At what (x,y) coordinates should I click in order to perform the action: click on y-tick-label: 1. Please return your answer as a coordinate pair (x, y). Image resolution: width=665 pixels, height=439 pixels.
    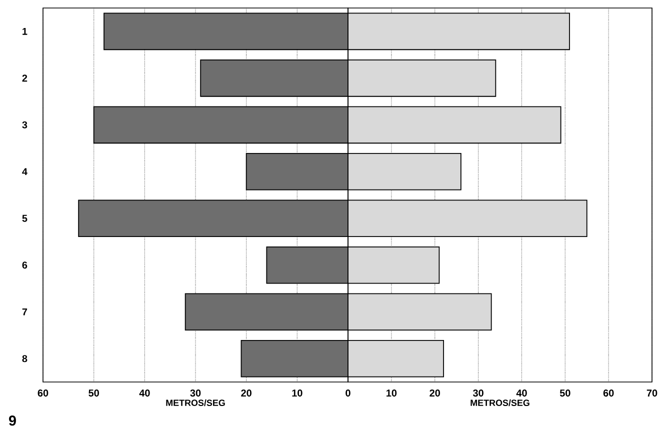
    Looking at the image, I should click on (25, 31).